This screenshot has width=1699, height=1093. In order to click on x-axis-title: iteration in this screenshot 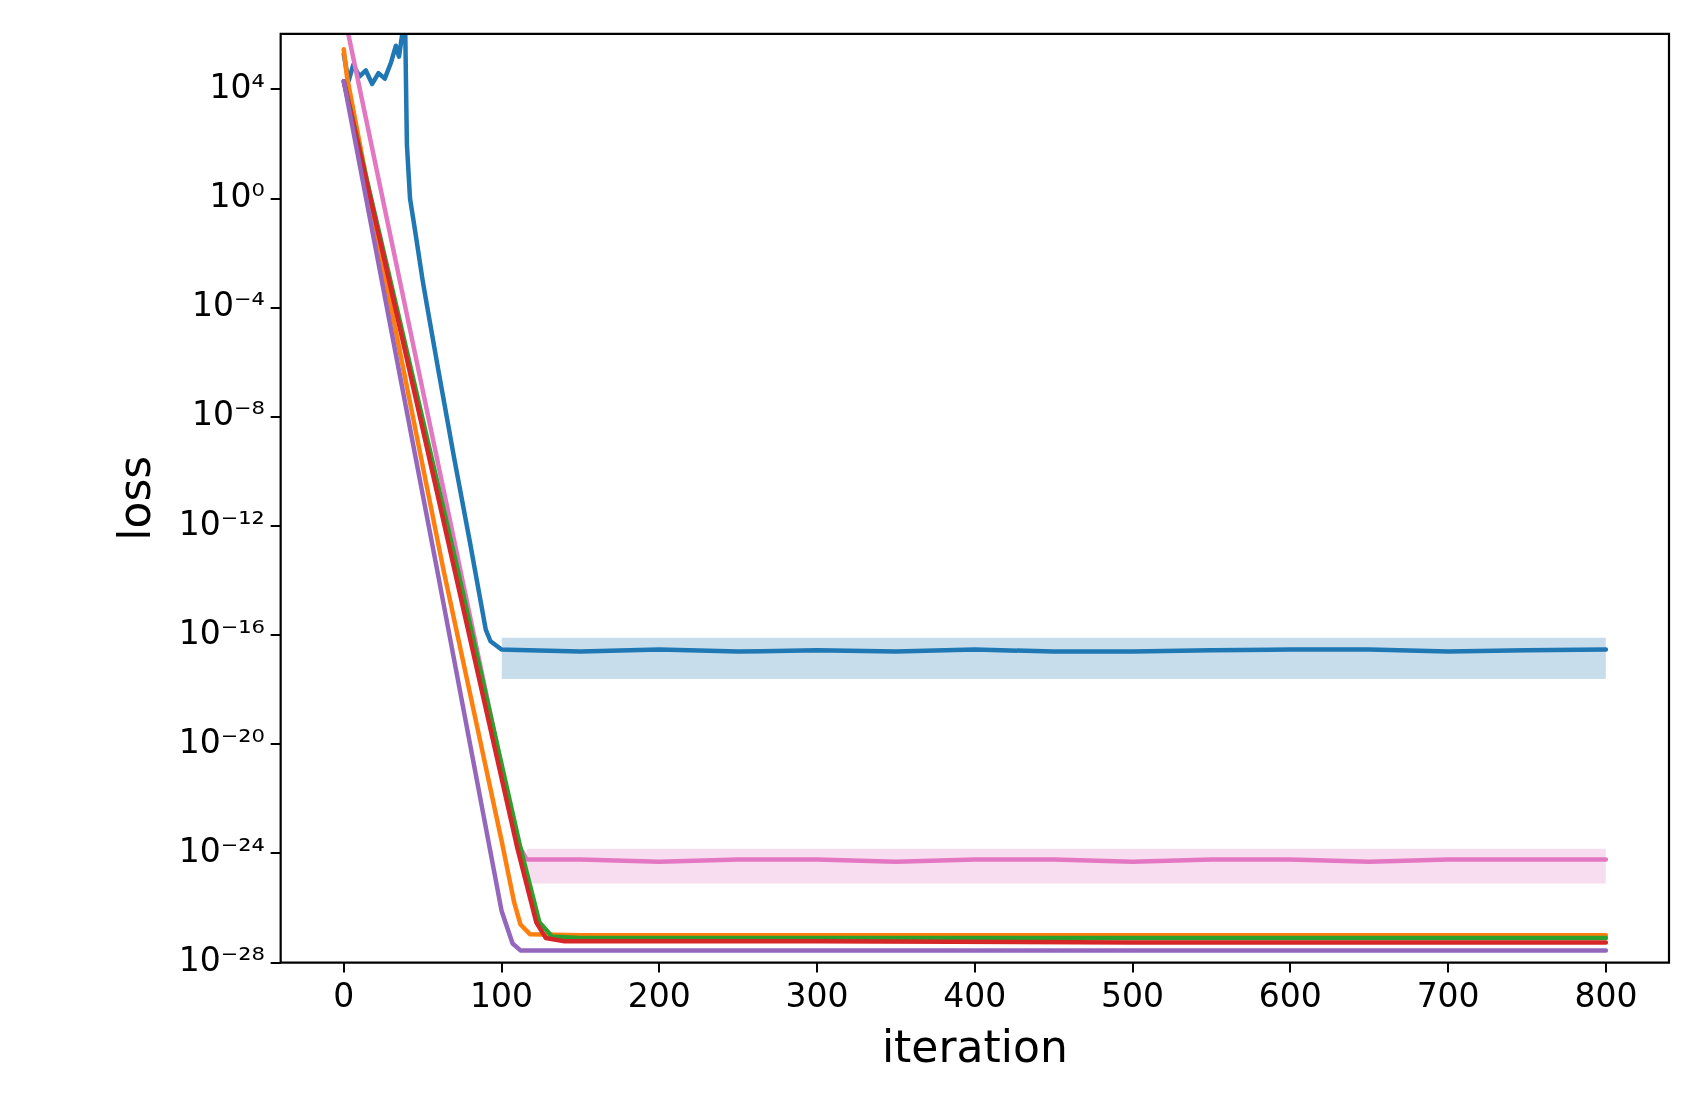, I will do `click(974, 1047)`.